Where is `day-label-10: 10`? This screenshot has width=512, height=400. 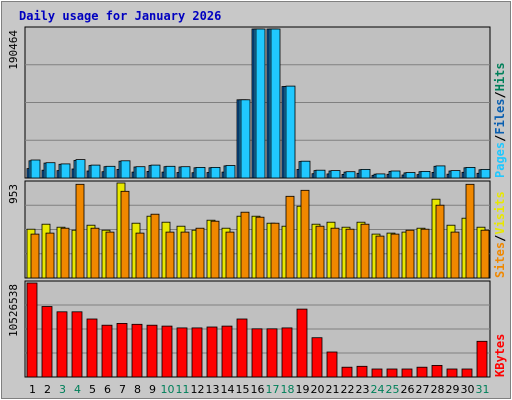 day-label-10: 10 is located at coordinates (168, 389).